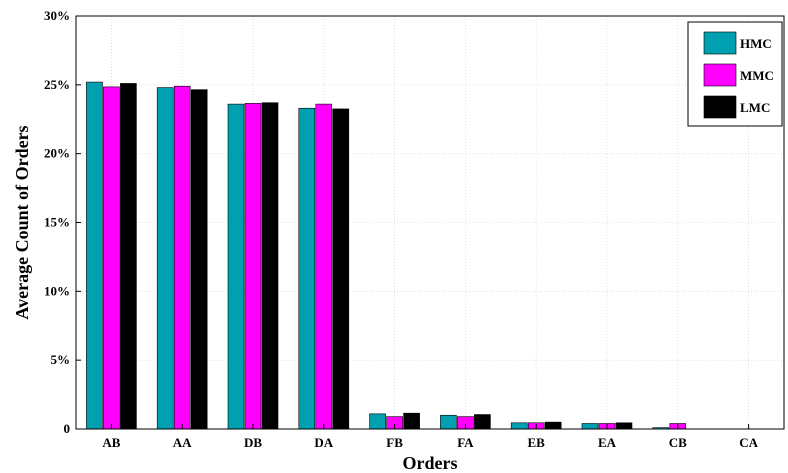 This screenshot has height=473, width=788. I want to click on x-axis-title: Orders, so click(430, 463).